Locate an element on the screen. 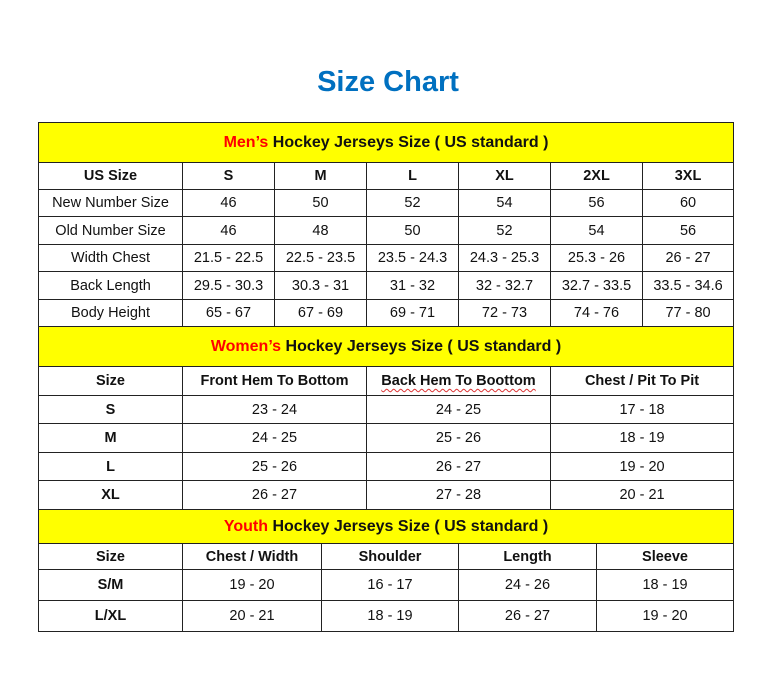  column-header: M is located at coordinates (320, 176).